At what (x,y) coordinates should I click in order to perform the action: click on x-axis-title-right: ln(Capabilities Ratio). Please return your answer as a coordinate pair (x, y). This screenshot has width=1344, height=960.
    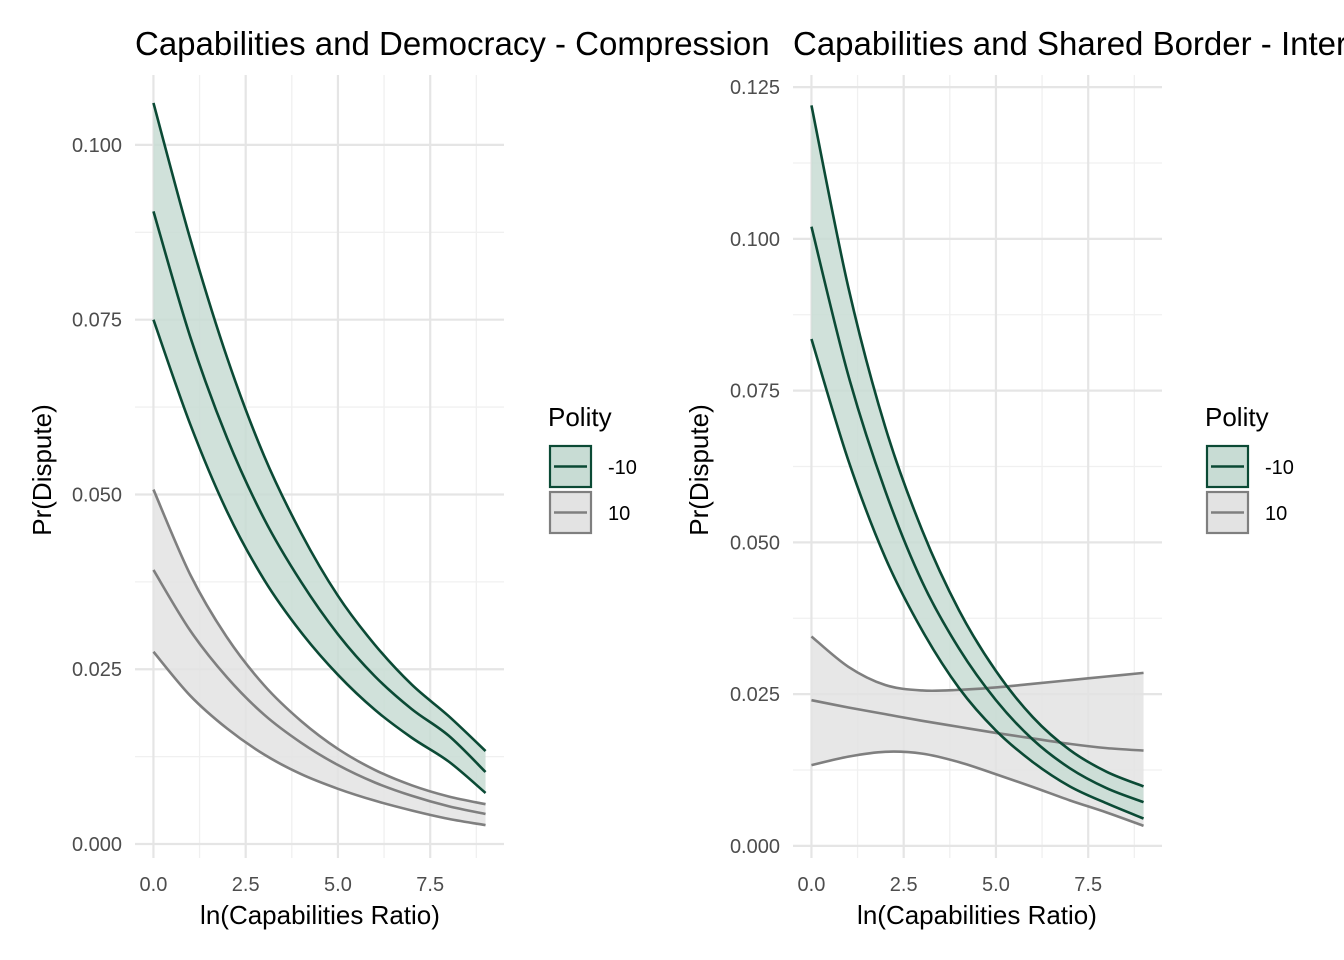
    Looking at the image, I should click on (977, 915).